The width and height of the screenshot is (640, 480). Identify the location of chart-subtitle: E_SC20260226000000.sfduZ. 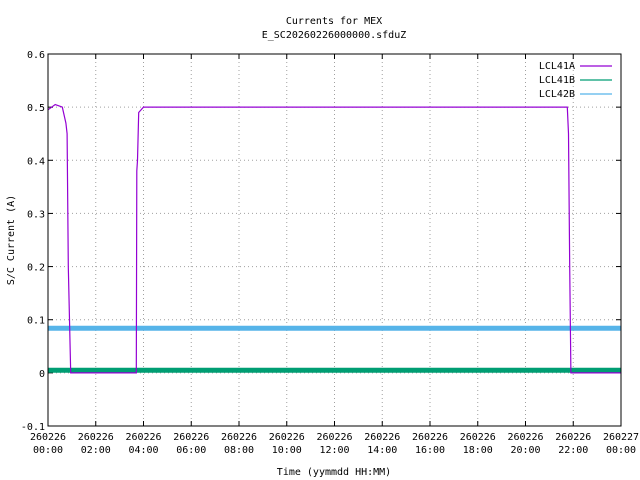
(334, 35).